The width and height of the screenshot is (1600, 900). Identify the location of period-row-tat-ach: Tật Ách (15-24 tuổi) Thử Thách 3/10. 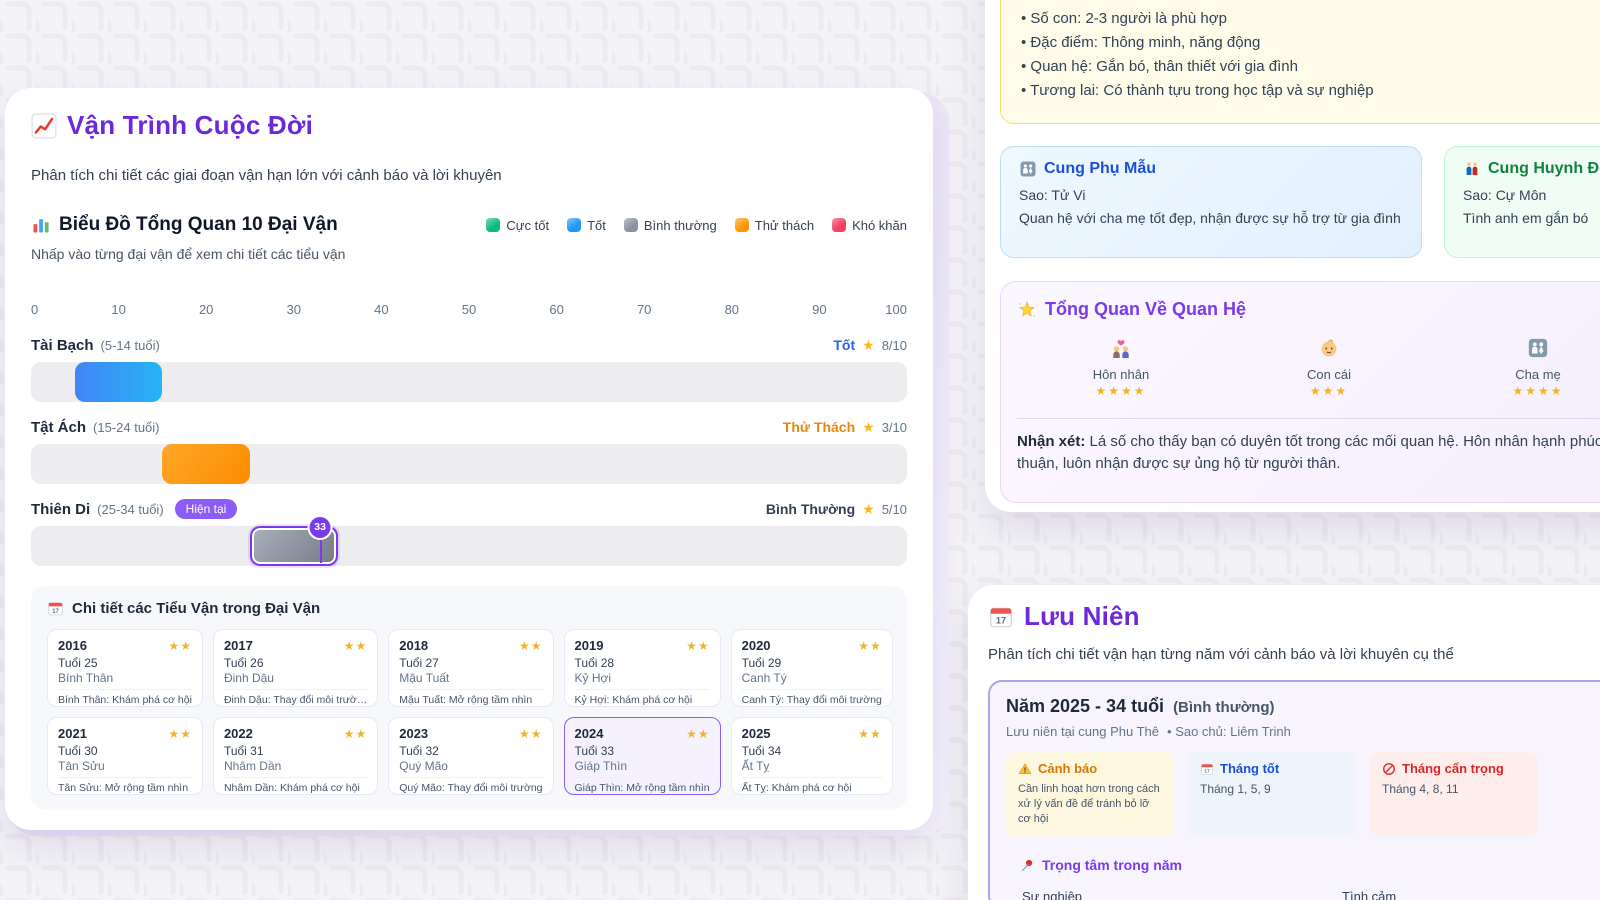
(469, 450).